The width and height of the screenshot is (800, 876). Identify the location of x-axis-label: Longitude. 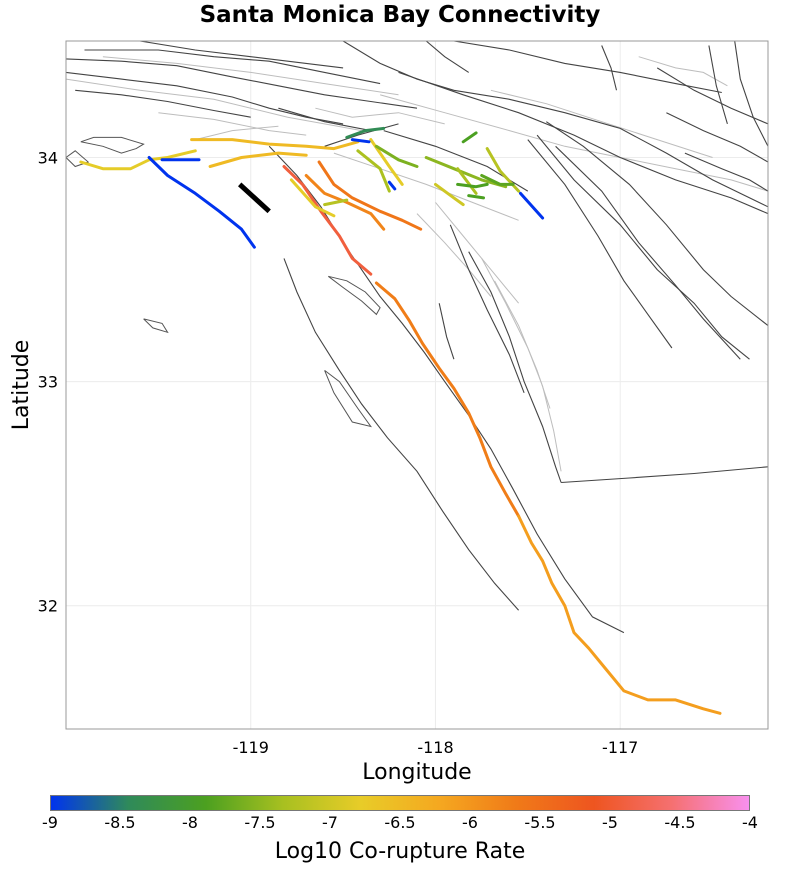
(417, 772).